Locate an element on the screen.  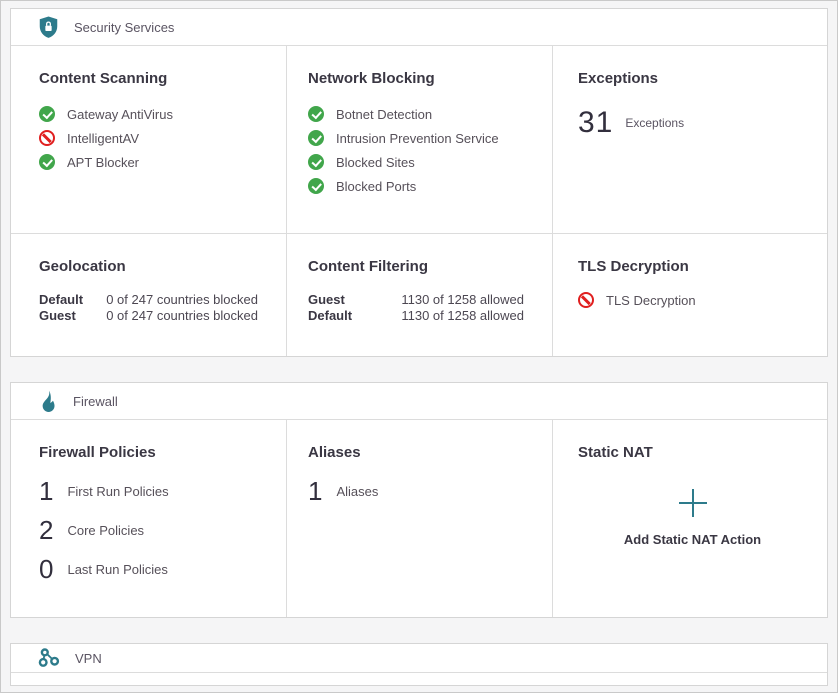
section-title: Aliases is located at coordinates (334, 452).